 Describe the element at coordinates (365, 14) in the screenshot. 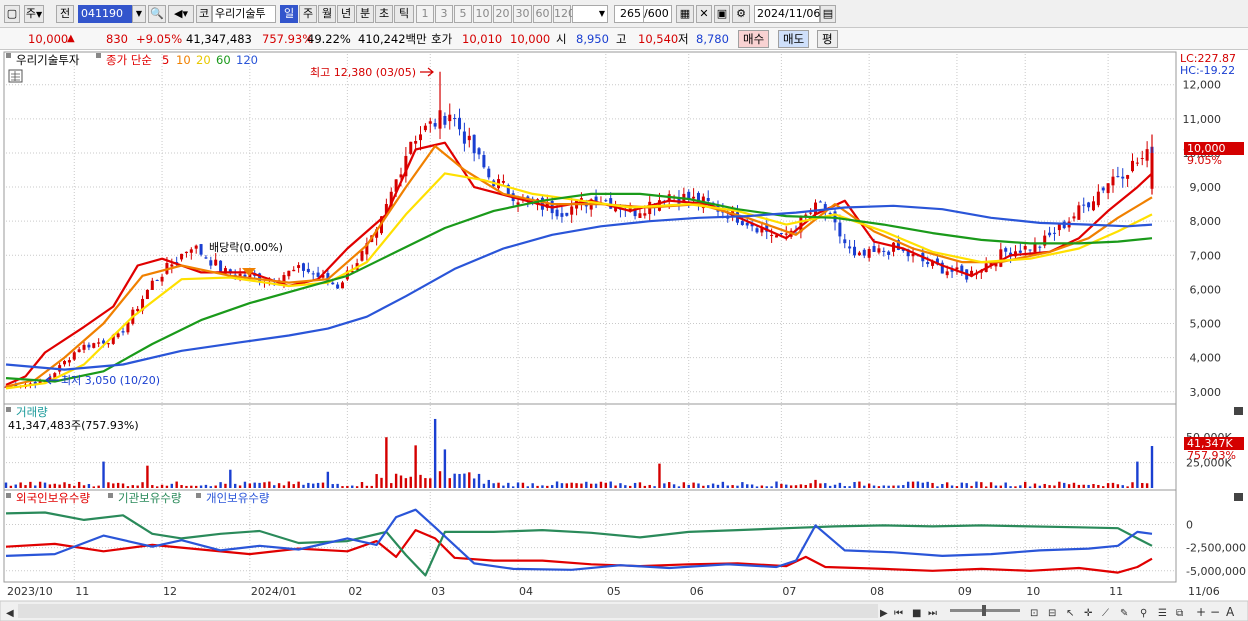

I see `period-minute: 분` at that location.